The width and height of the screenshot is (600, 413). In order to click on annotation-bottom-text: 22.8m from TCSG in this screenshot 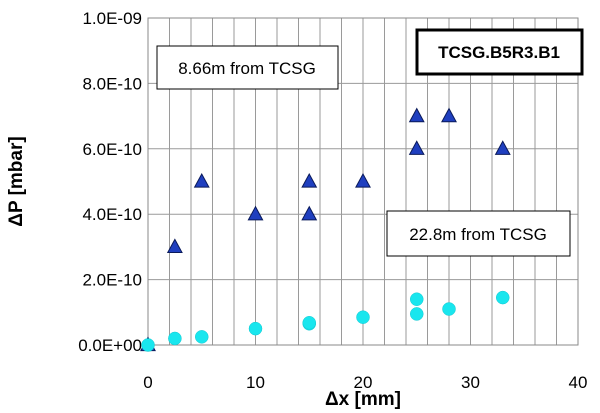, I will do `click(478, 234)`.